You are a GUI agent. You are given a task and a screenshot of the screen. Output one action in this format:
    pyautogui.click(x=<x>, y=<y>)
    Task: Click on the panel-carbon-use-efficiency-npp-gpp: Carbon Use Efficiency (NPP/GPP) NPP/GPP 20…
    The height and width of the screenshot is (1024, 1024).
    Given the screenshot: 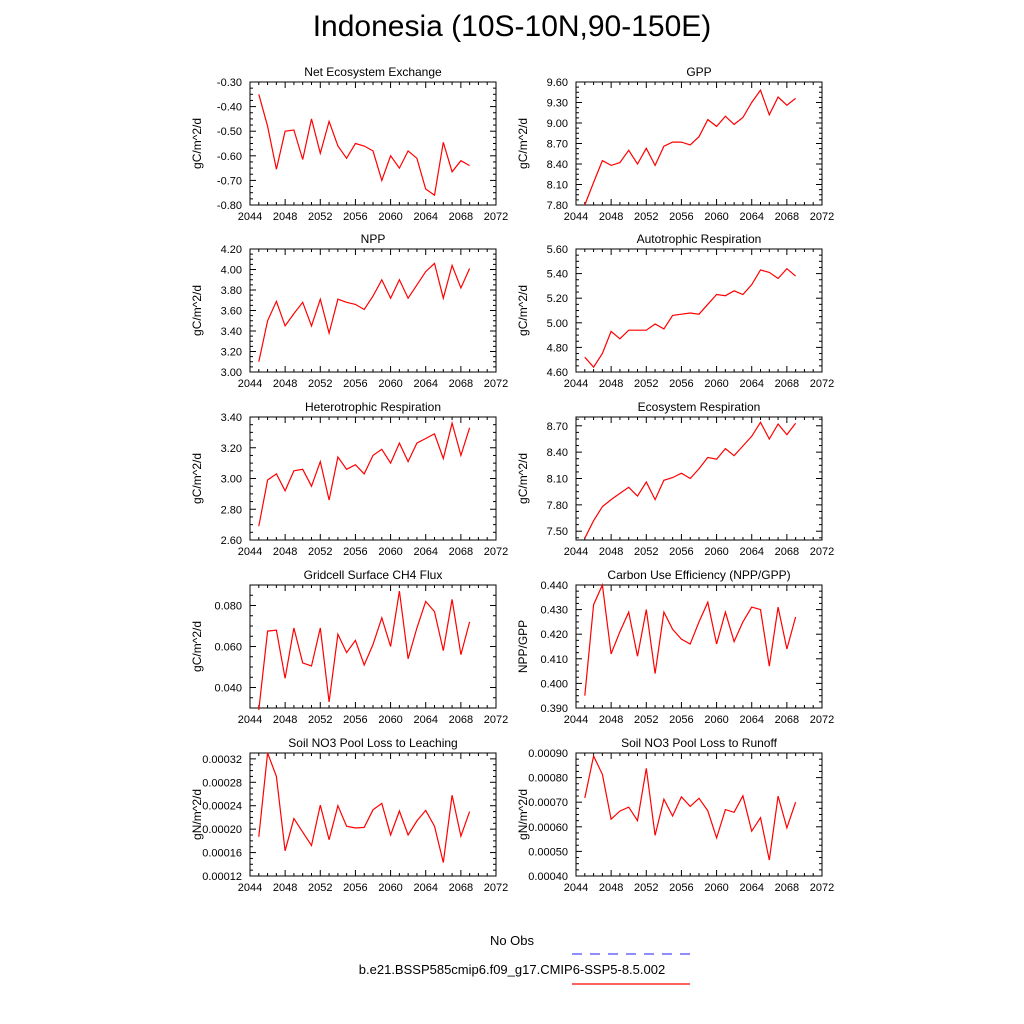 What is the action you would take?
    pyautogui.click(x=675, y=647)
    